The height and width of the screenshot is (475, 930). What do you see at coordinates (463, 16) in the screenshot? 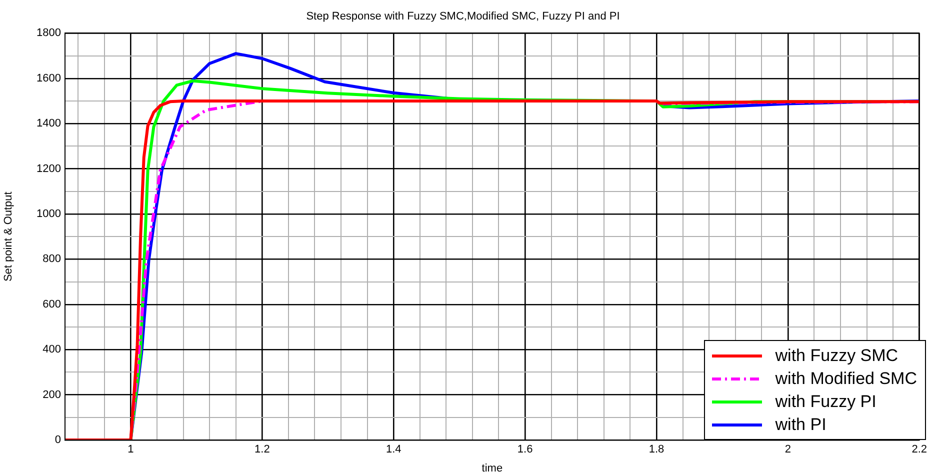
I see `chart-title: Step Response with Fuzzy SMC,Modified SMC, Fuzzy PI and PI` at bounding box center [463, 16].